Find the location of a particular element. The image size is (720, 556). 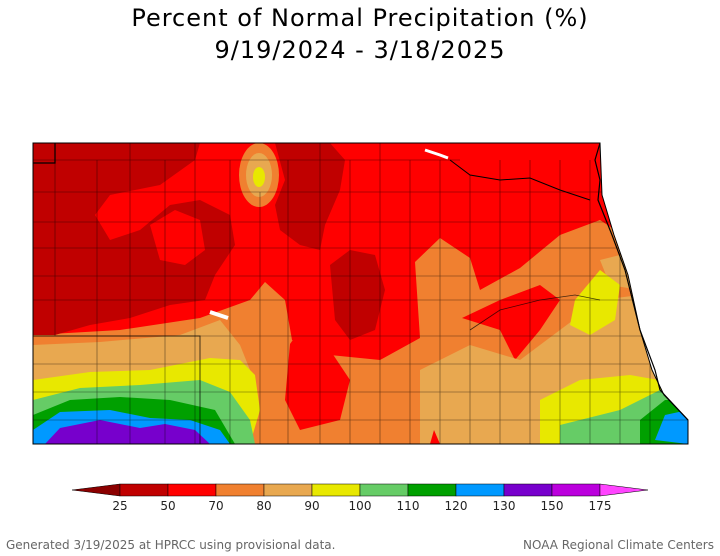

region-25-50-central is located at coordinates (357, 295).